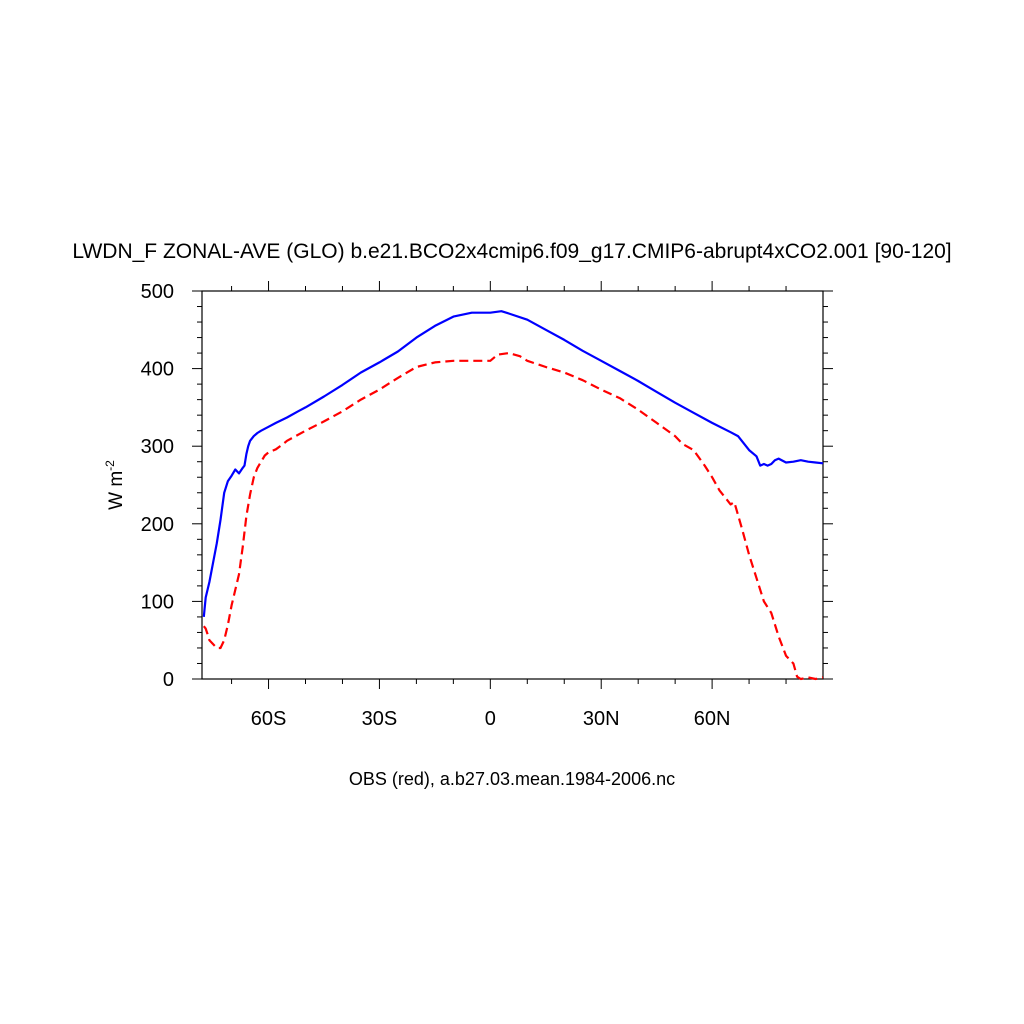 The height and width of the screenshot is (1024, 1024). Describe the element at coordinates (157, 292) in the screenshot. I see `y-tick-label: 500` at that location.